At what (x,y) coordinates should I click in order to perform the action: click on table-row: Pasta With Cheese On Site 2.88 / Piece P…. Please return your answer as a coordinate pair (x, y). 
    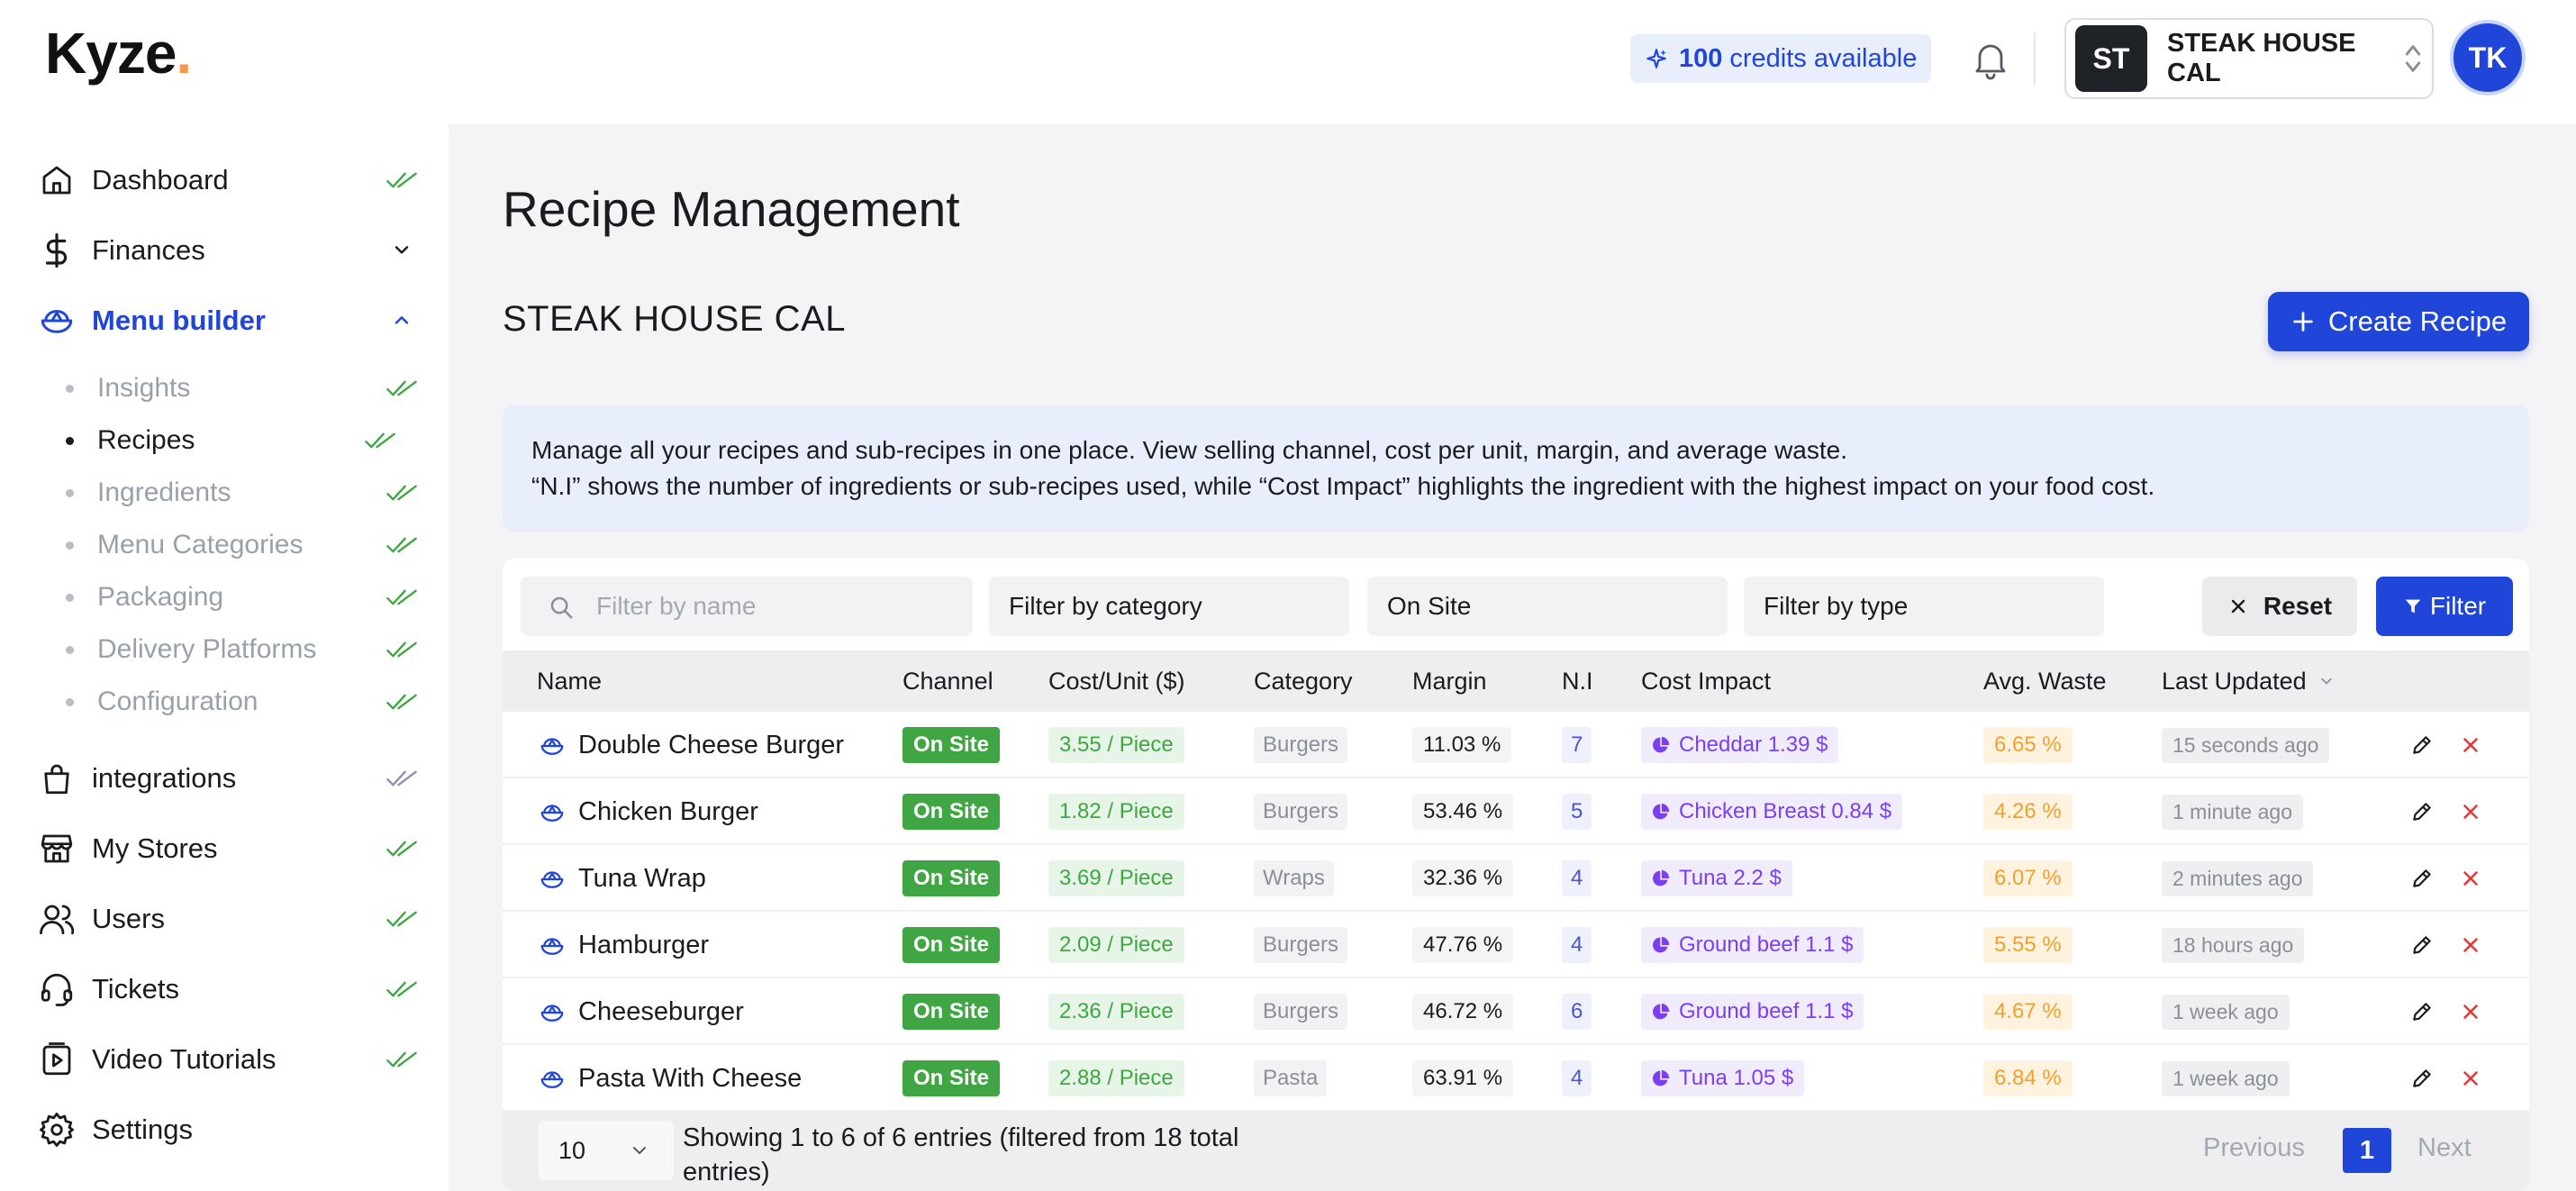
    Looking at the image, I should click on (1516, 1078).